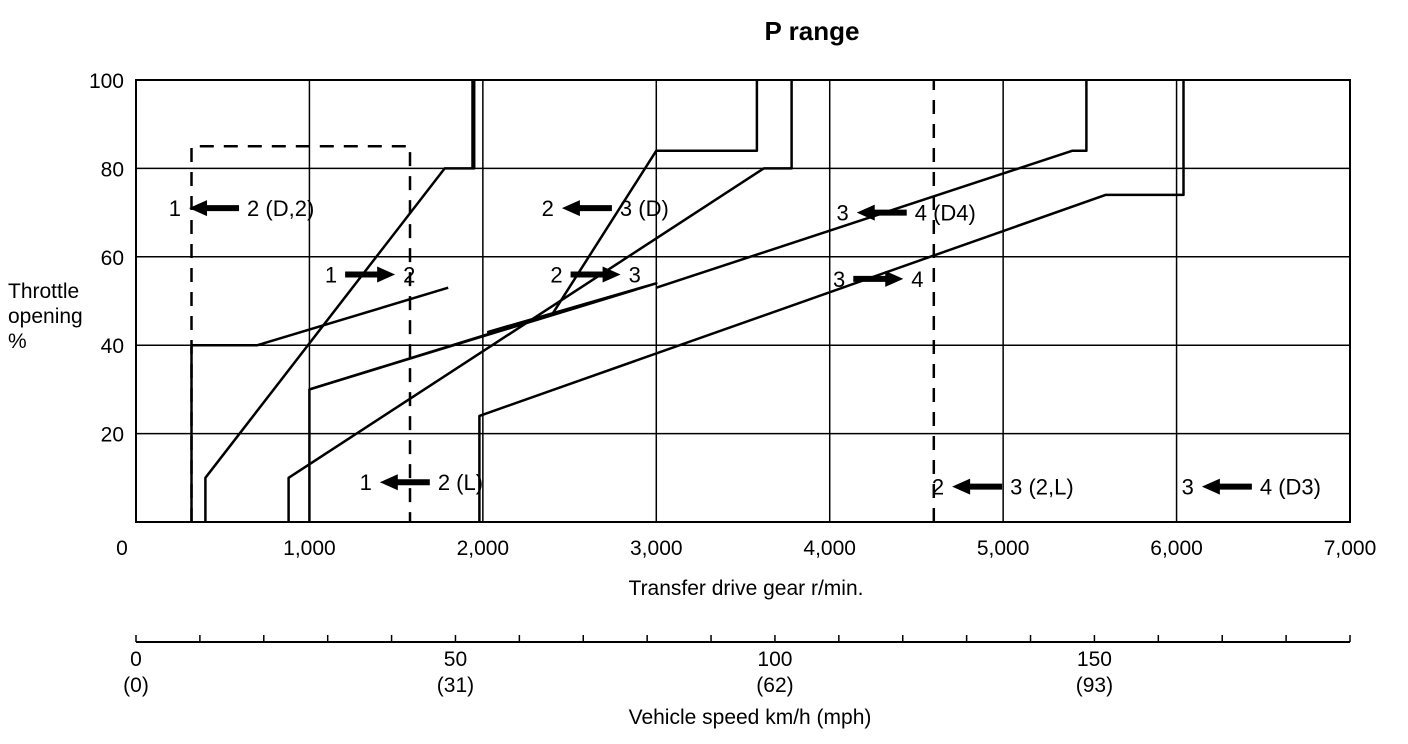  What do you see at coordinates (112, 258) in the screenshot?
I see `y-tick-label: 60` at bounding box center [112, 258].